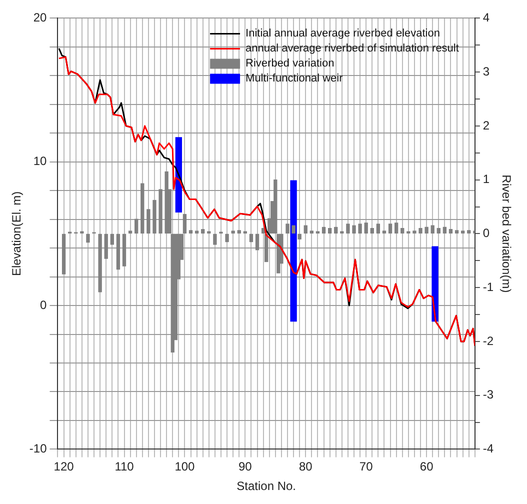 Image resolution: width=527 pixels, height=504 pixels. Describe the element at coordinates (486, 233) in the screenshot. I see `y2-tick-label: 0` at that location.